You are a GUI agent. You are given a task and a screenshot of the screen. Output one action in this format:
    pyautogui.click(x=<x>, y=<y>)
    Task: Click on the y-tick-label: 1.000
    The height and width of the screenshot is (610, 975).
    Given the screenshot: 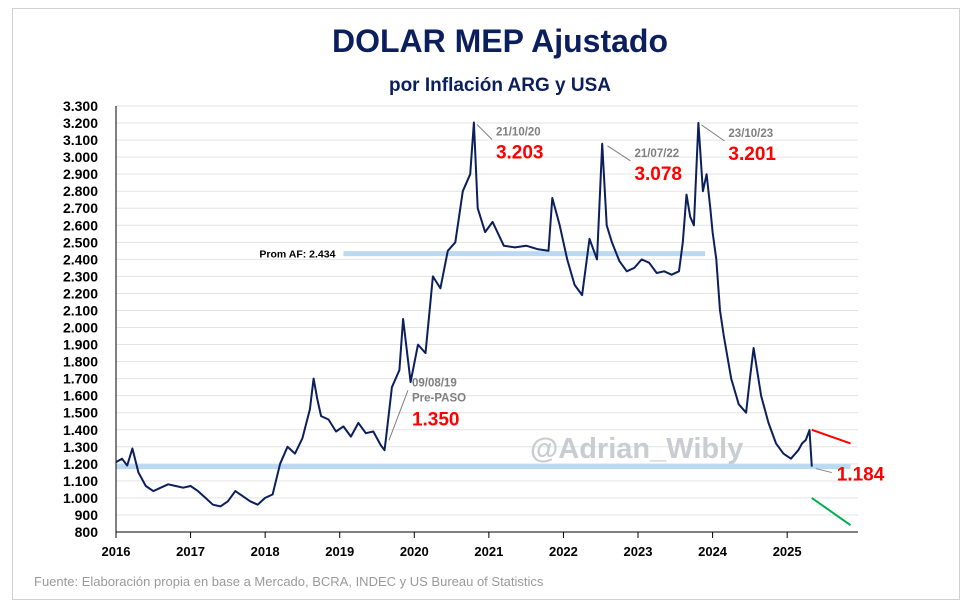 What is the action you would take?
    pyautogui.click(x=80, y=498)
    